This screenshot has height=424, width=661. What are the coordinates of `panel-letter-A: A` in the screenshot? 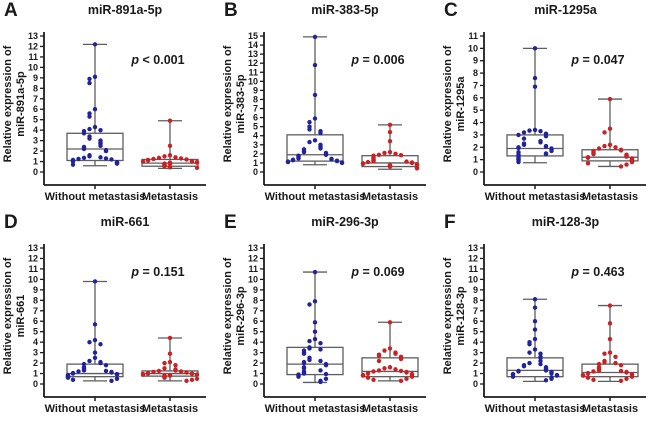 It's located at (11, 10).